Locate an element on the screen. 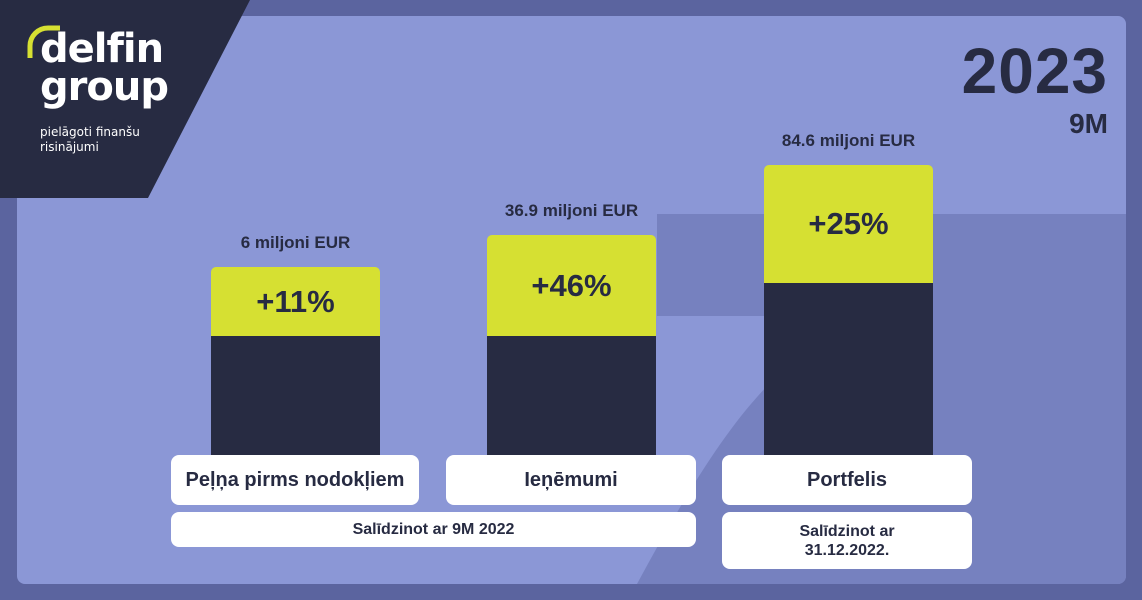 The image size is (1142, 600). comparison-note: Salīdzinot ar 9M 2022 is located at coordinates (433, 529).